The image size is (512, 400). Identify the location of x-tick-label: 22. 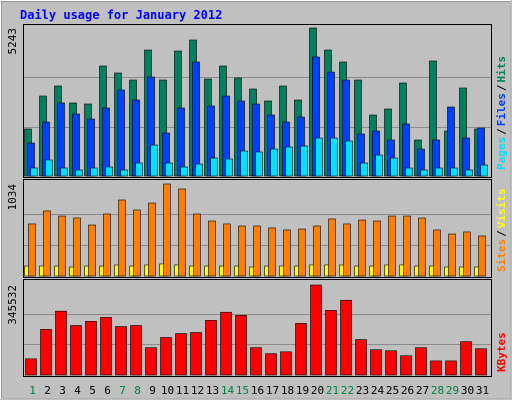
(347, 390).